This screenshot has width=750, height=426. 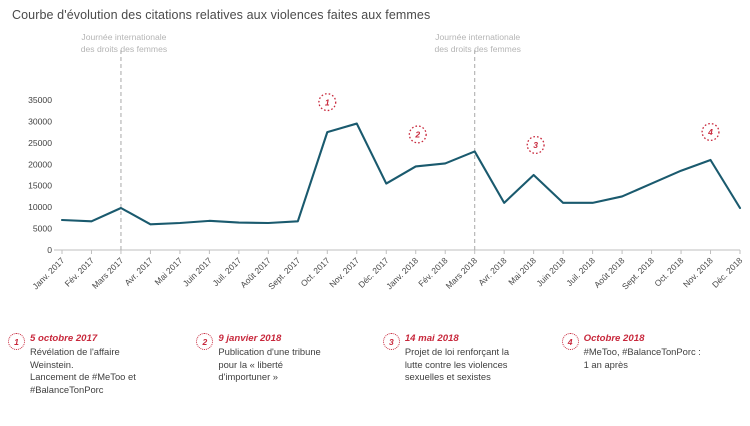 I want to click on footnote-1-line-3: Lancement de #MeToo et, so click(x=83, y=377).